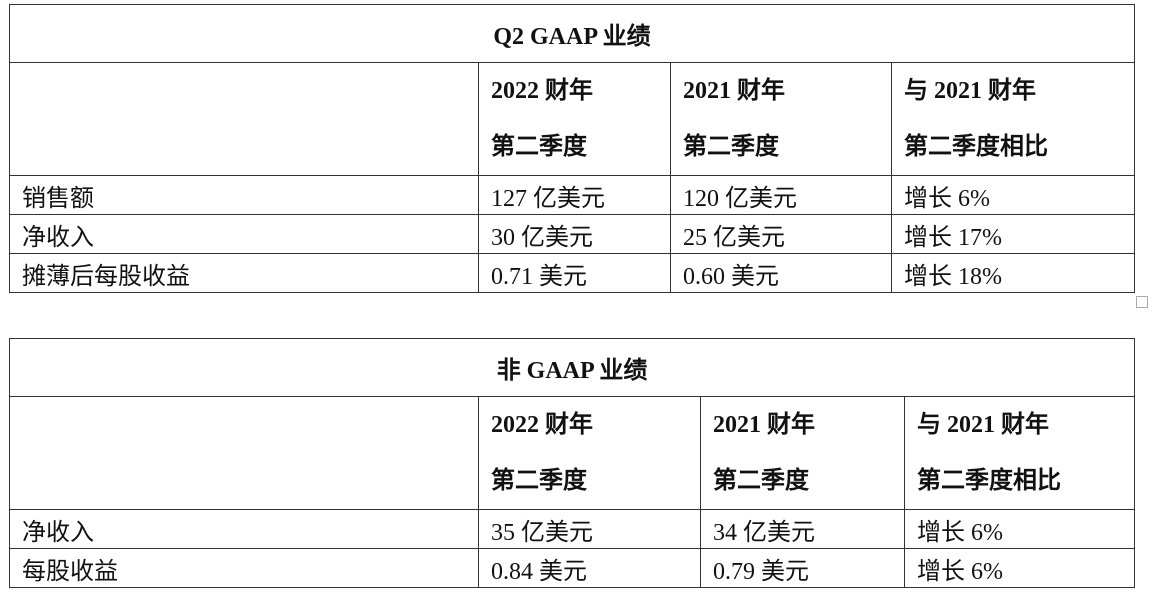 This screenshot has width=1162, height=592. I want to click on data-row: 销售额 127 亿美元 120 亿美元 增长 6%, so click(572, 195).